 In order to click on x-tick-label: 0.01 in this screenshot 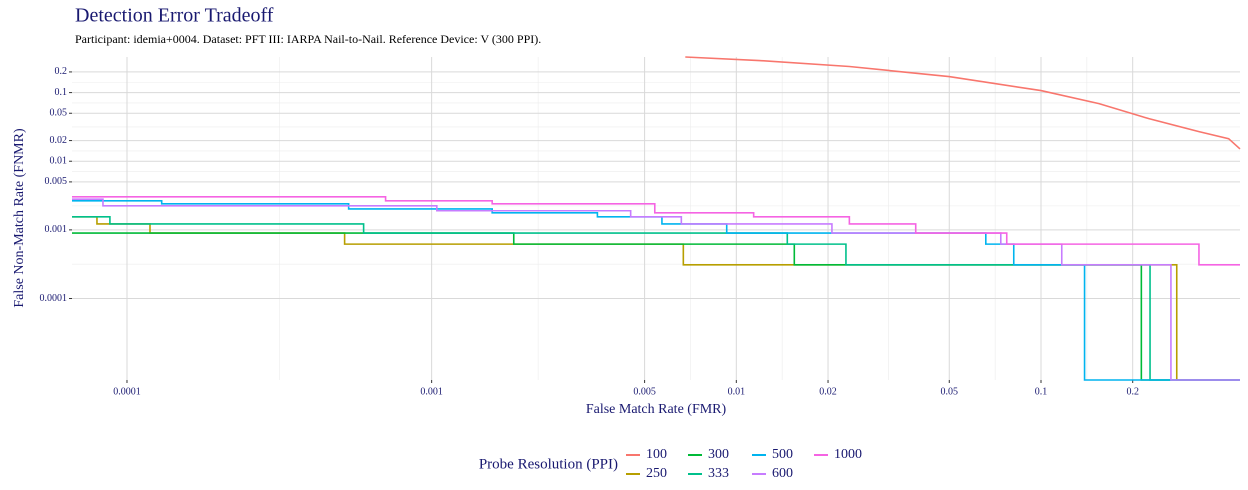, I will do `click(737, 391)`.